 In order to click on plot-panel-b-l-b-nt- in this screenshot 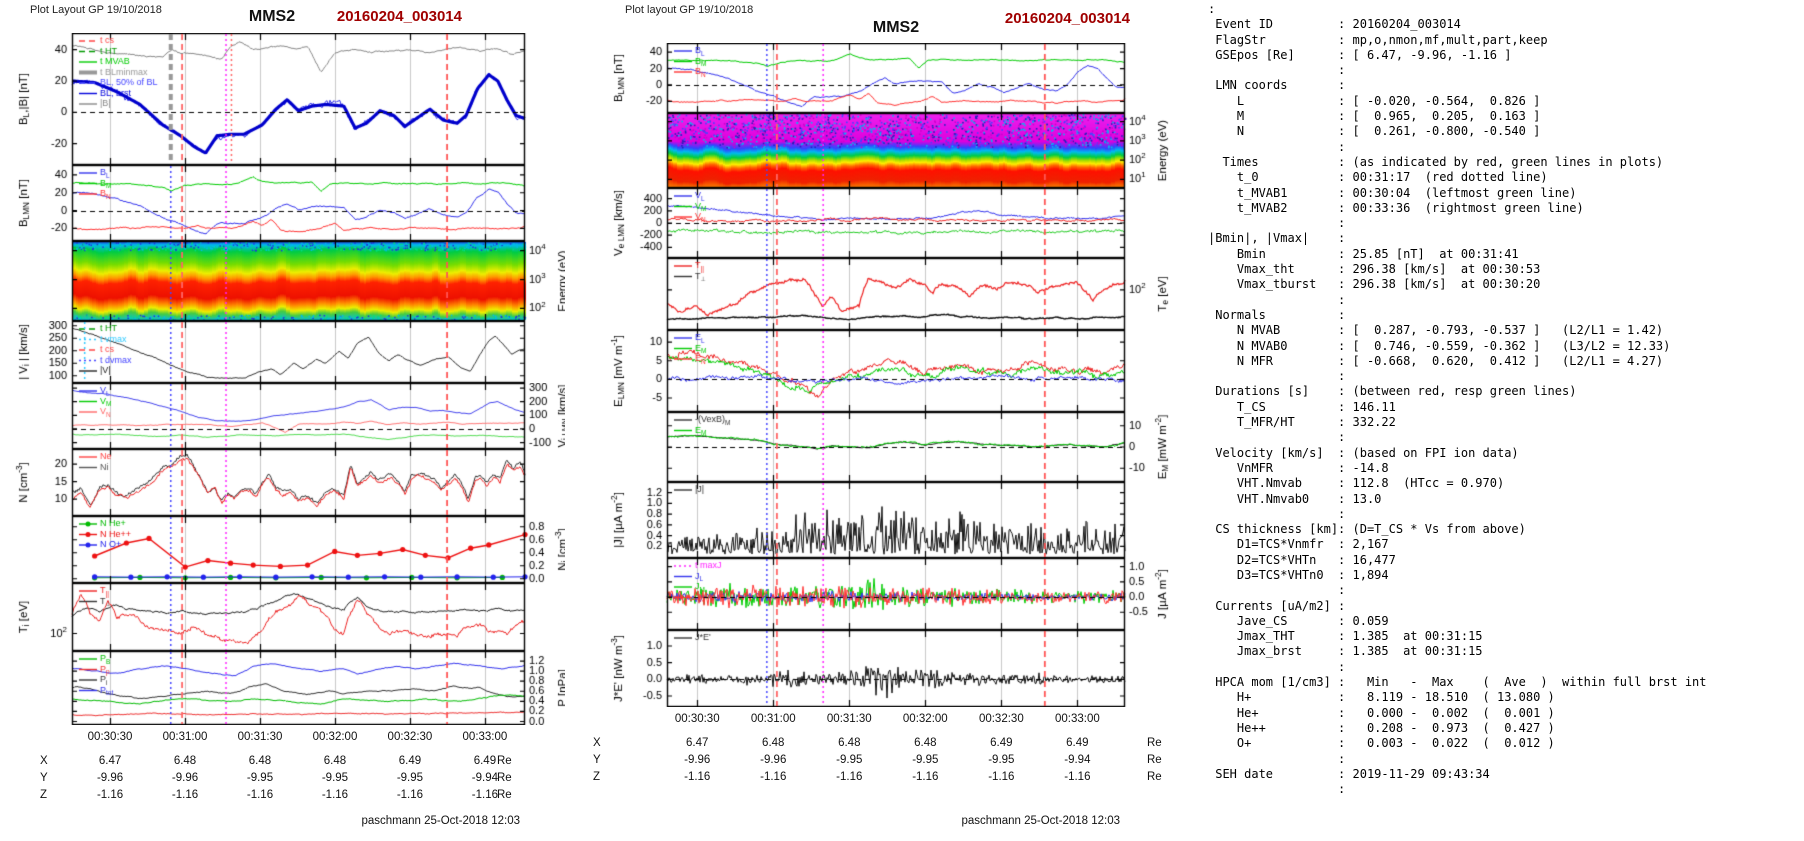, I will do `click(282, 99)`.